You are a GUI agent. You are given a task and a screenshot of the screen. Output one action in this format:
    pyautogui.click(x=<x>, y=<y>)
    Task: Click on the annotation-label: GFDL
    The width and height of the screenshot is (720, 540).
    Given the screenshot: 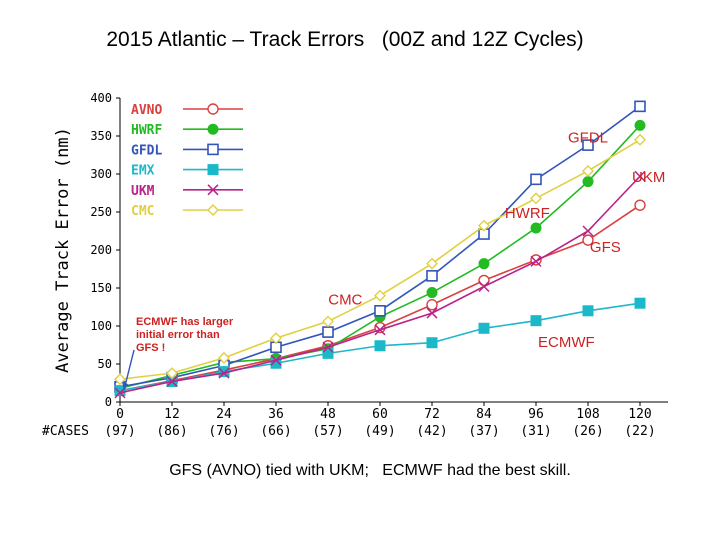 What is the action you would take?
    pyautogui.click(x=588, y=138)
    